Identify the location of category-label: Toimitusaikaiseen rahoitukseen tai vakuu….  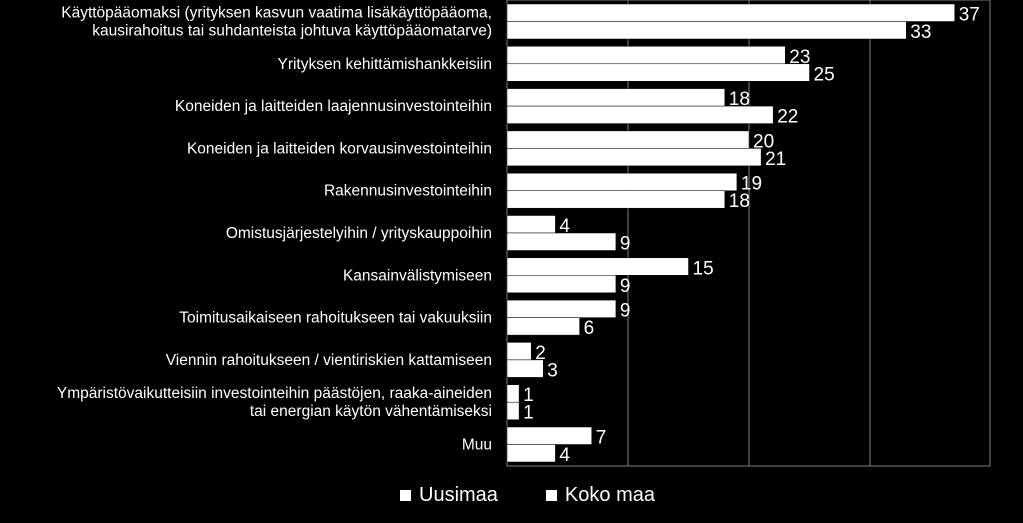
(335, 318).